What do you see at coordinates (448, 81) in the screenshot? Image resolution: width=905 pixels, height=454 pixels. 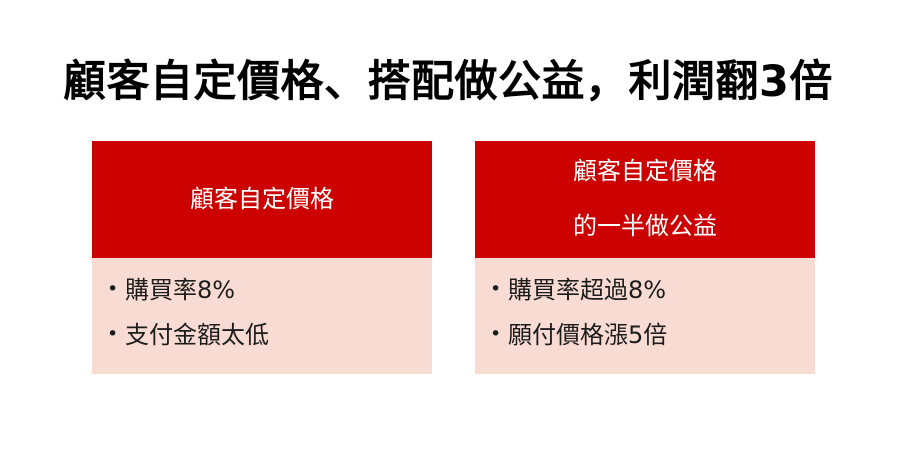 I see `slide-title: 顧客自定價格、搭配做公益，利潤翻3倍` at bounding box center [448, 81].